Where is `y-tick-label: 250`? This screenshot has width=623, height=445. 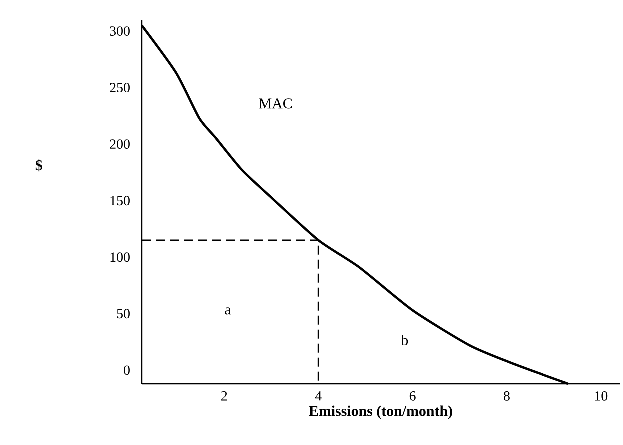 y-tick-label: 250 is located at coordinates (120, 88).